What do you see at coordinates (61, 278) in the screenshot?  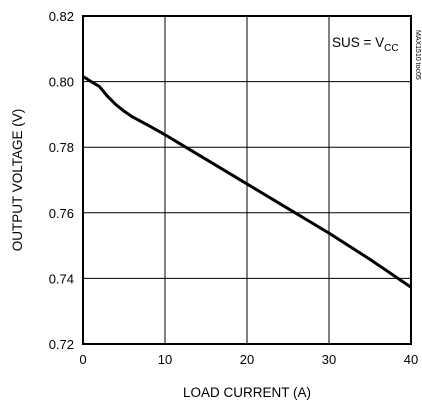 I see `y-tick-label: 0.74` at bounding box center [61, 278].